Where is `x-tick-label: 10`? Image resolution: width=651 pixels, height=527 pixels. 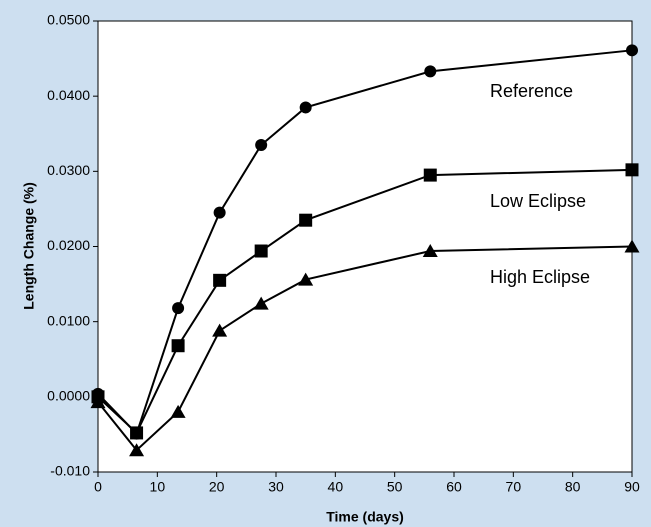
x-tick-label: 10 is located at coordinates (158, 487).